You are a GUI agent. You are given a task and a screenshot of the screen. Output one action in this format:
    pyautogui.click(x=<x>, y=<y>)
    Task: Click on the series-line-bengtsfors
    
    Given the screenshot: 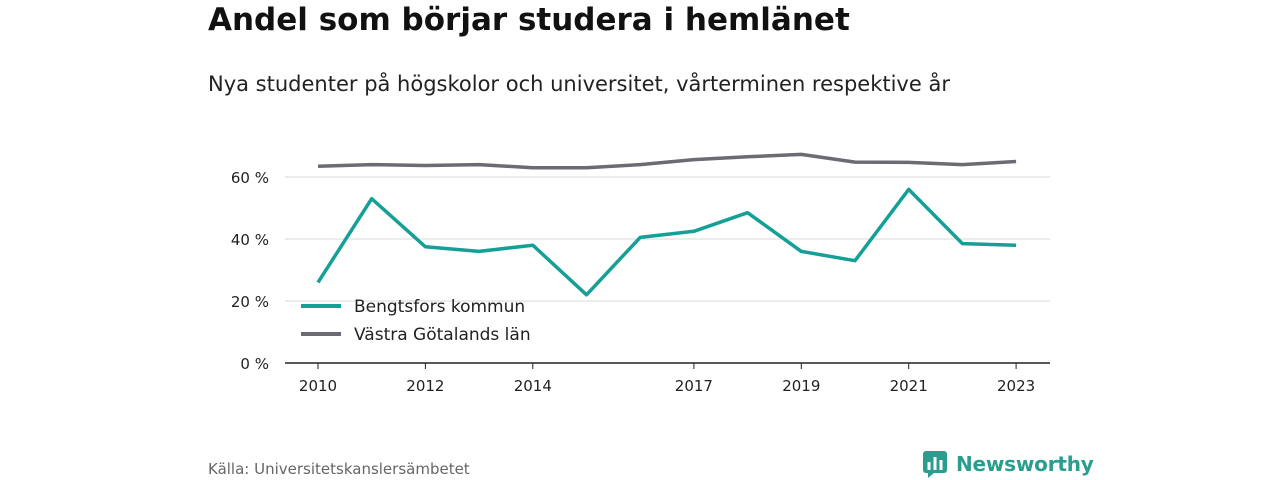 What is the action you would take?
    pyautogui.click(x=666, y=242)
    